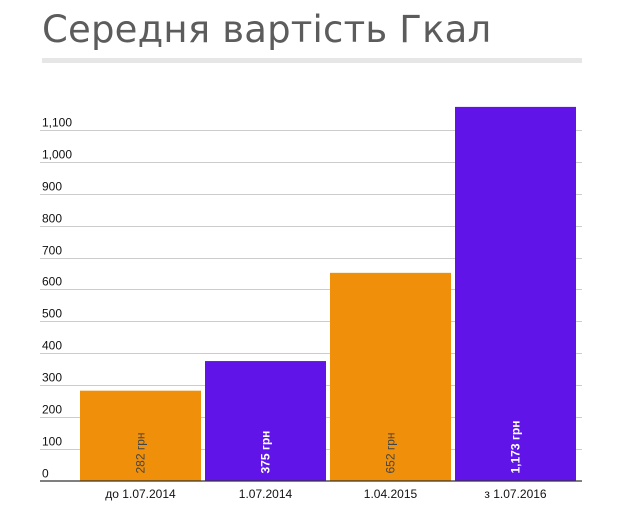  What do you see at coordinates (52, 187) in the screenshot?
I see `y-tick-label: 900` at bounding box center [52, 187].